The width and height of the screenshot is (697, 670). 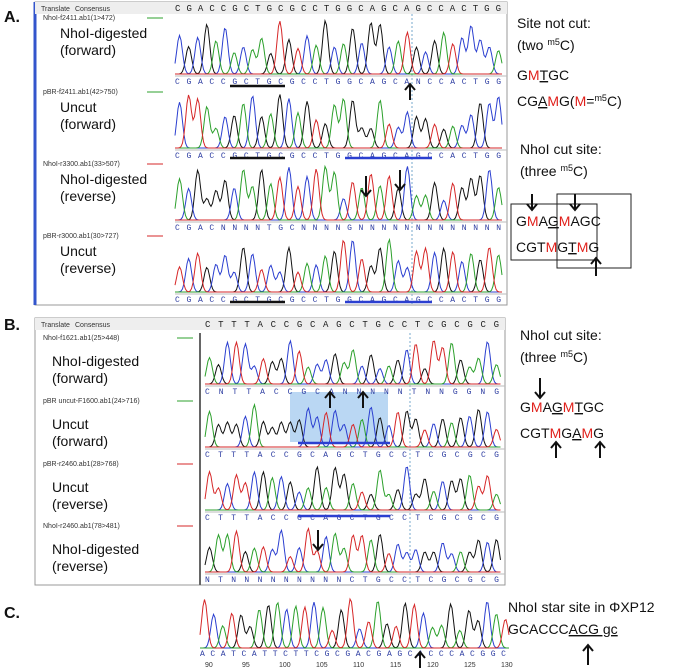 I want to click on text-part: (three, so click(x=540, y=171).